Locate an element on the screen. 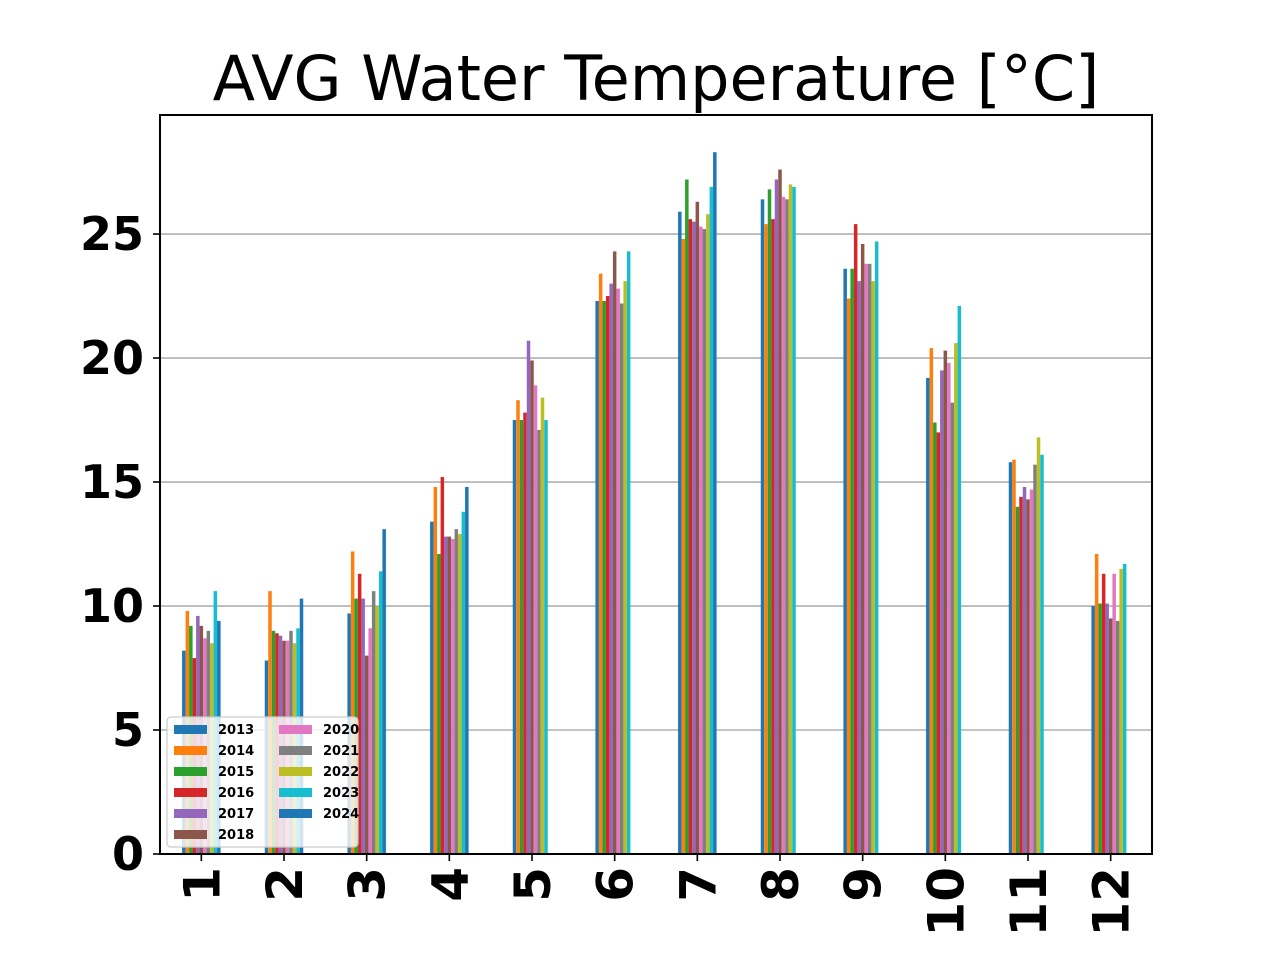 This screenshot has height=960, width=1280. x-tick-label: 2 is located at coordinates (285, 884).